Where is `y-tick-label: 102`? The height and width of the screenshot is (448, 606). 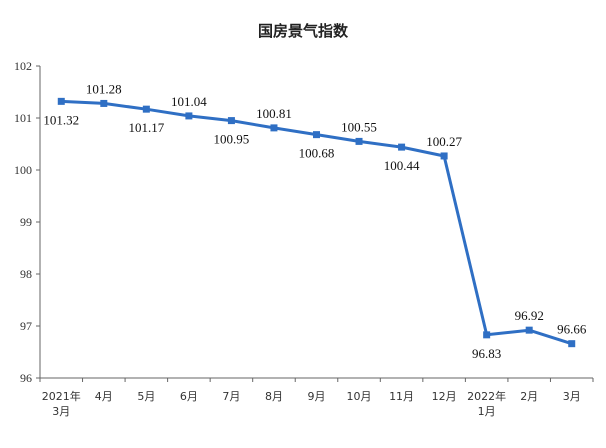
y-tick-label: 102 is located at coordinates (23, 66).